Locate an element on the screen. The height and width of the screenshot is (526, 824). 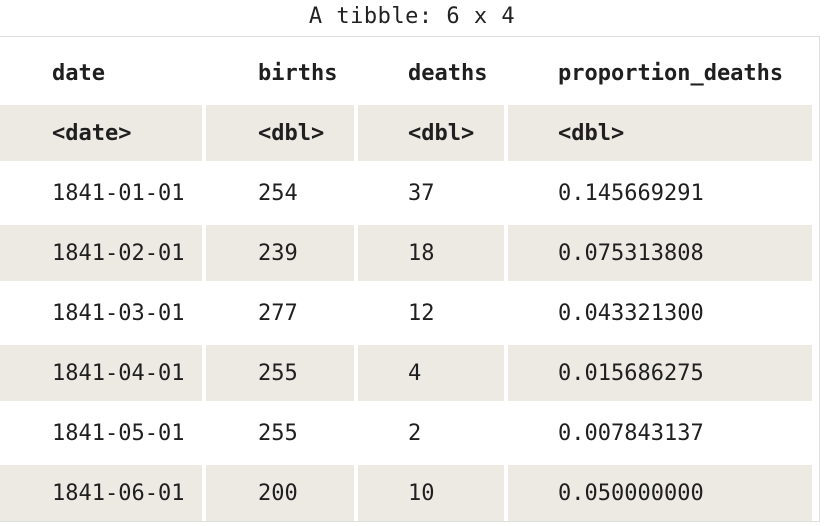
column-header-date: date is located at coordinates (78, 73).